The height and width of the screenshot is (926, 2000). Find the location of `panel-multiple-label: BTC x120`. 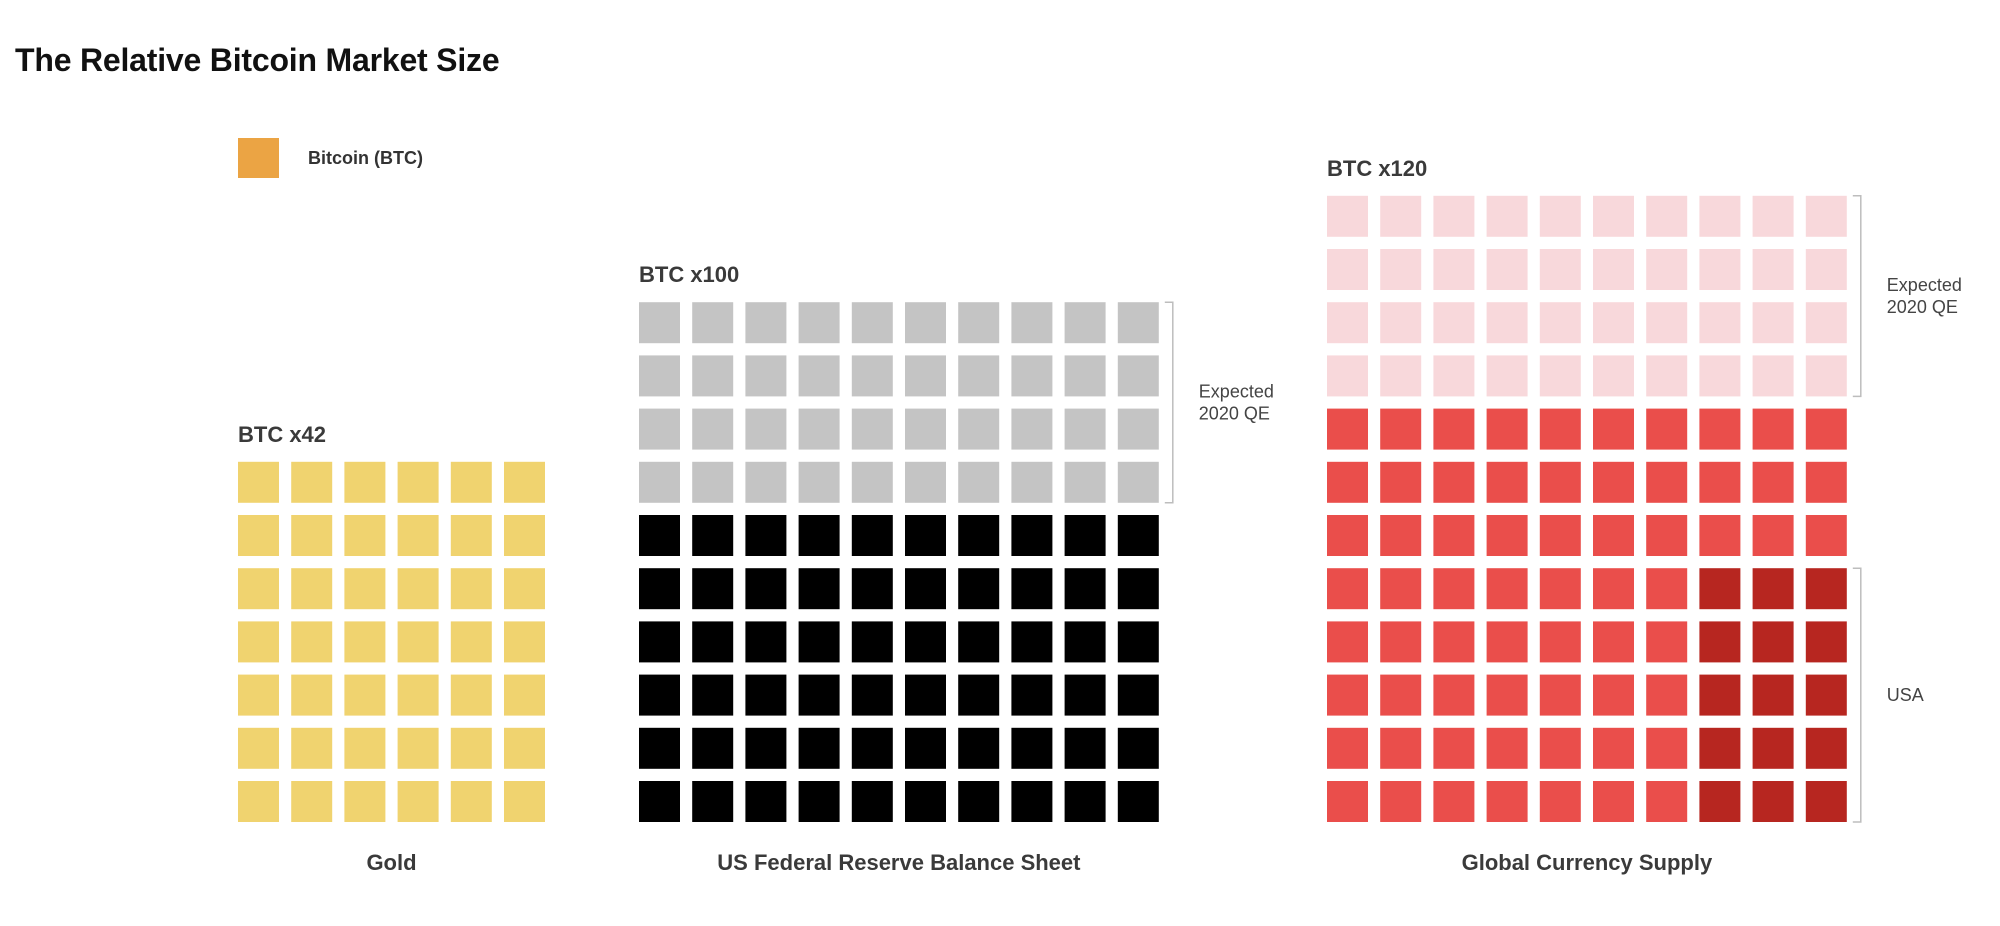

panel-multiple-label: BTC x120 is located at coordinates (1377, 168).